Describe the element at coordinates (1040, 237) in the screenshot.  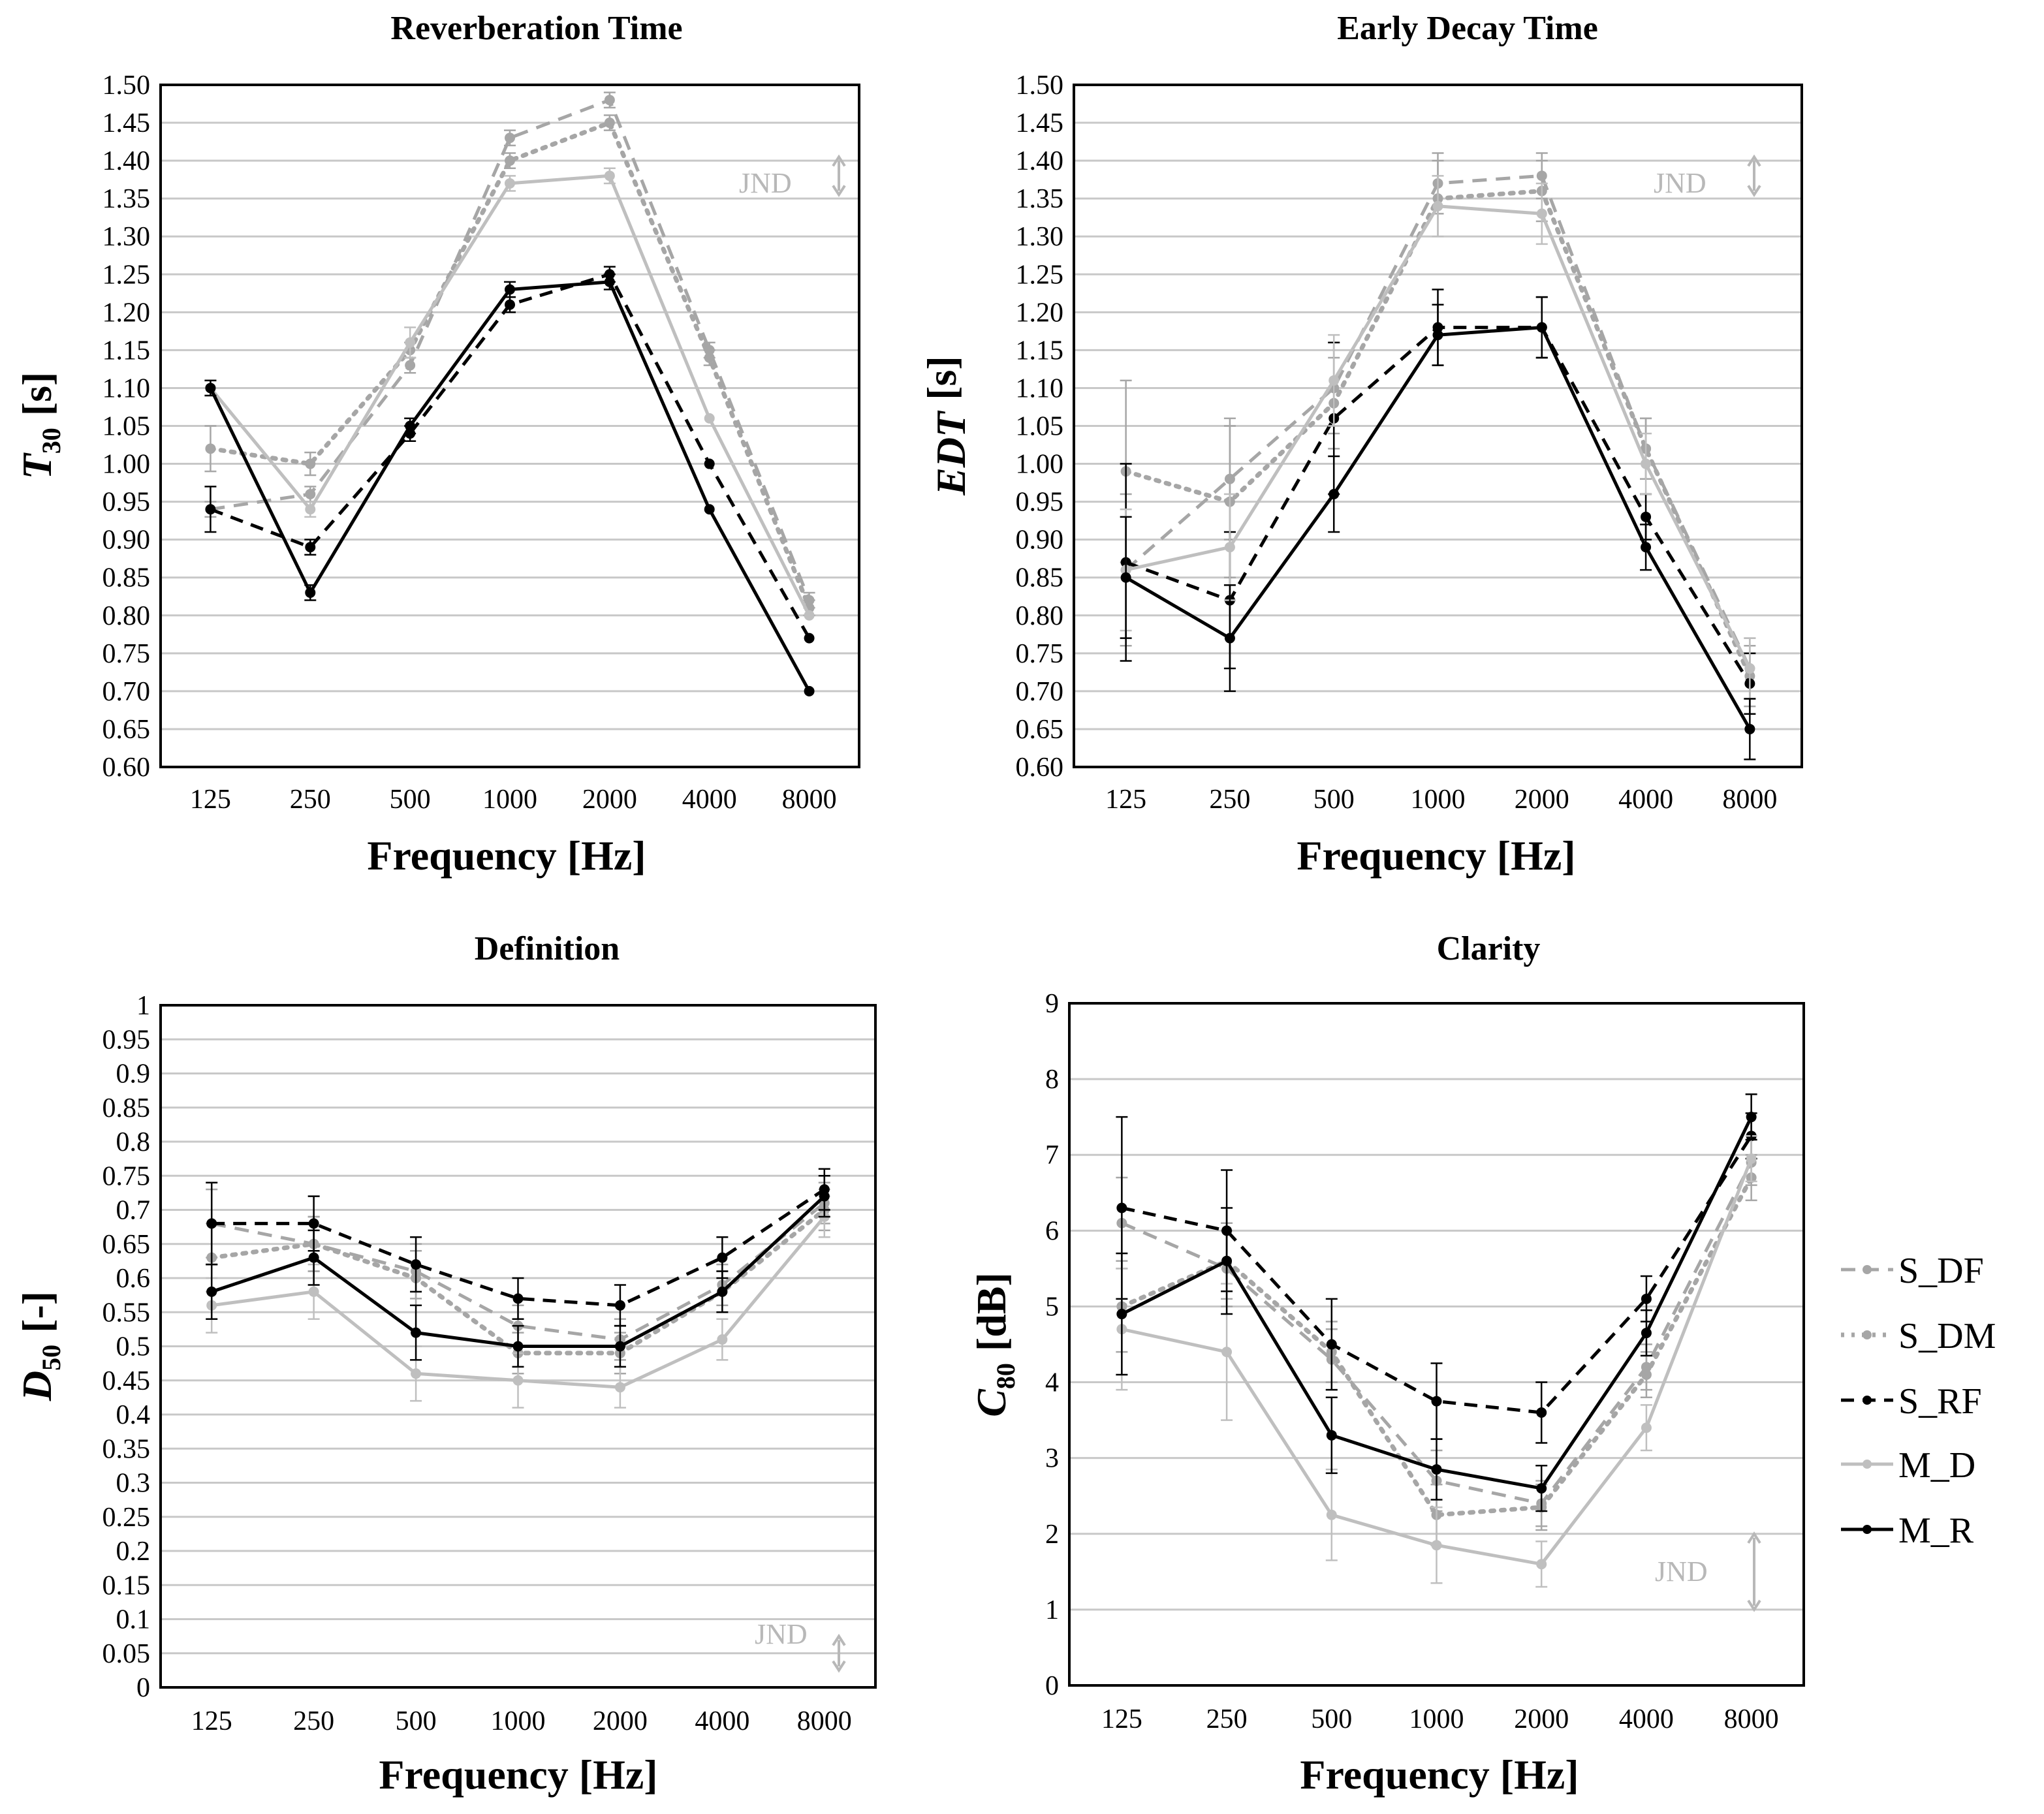
I see `y-tick-label: 1.30` at that location.